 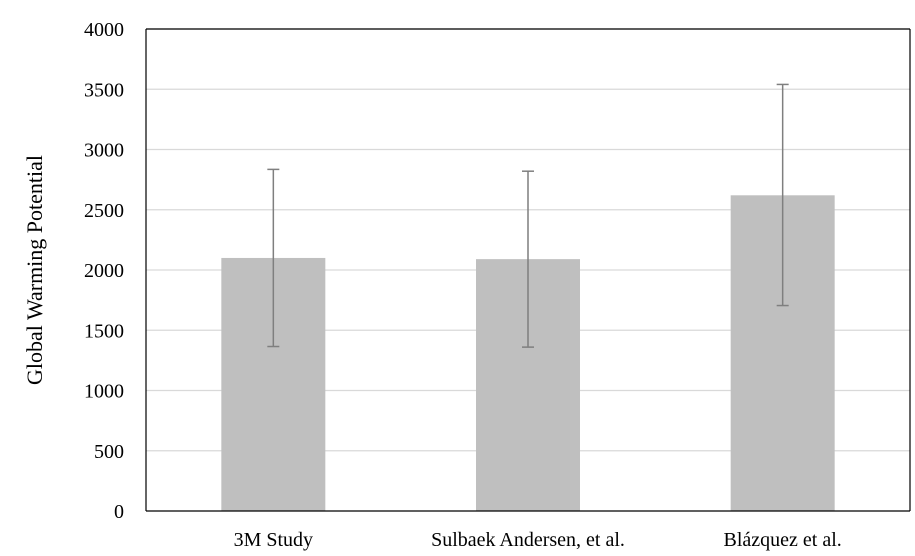 What do you see at coordinates (528, 540) in the screenshot?
I see `x-category-label: Sulbaek Andersen, et al.` at bounding box center [528, 540].